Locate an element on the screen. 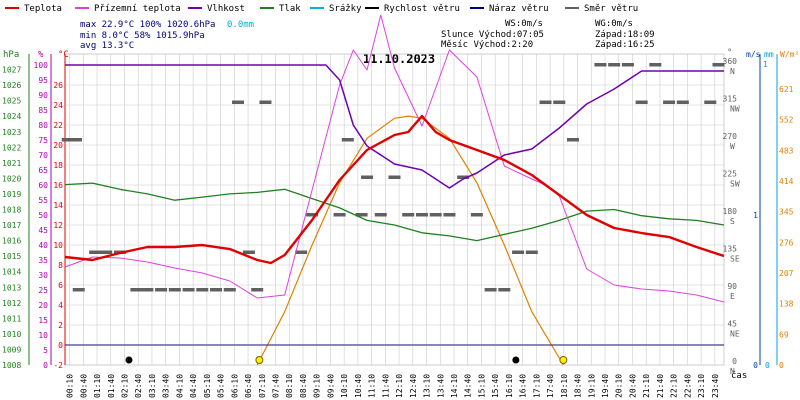  x-tick-label: 02:10 is located at coordinates (124, 386).